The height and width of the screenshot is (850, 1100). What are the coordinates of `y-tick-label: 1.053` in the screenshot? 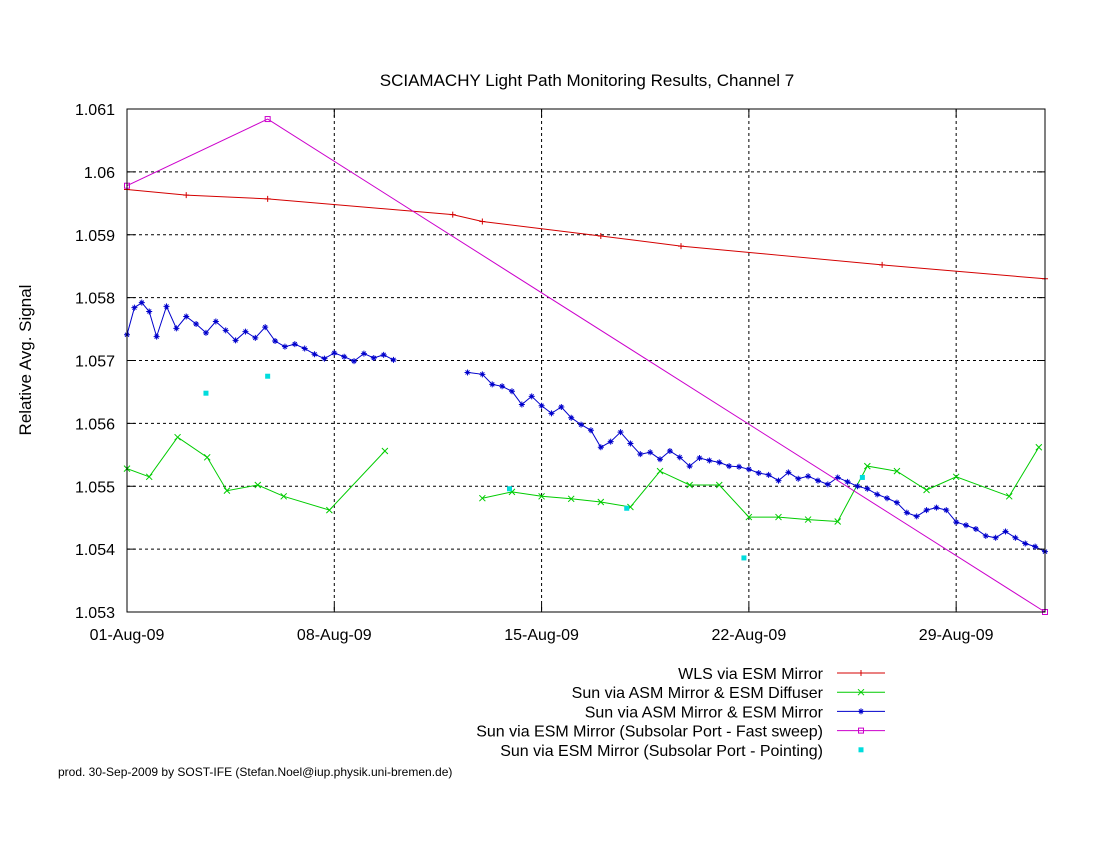 It's located at (95, 613).